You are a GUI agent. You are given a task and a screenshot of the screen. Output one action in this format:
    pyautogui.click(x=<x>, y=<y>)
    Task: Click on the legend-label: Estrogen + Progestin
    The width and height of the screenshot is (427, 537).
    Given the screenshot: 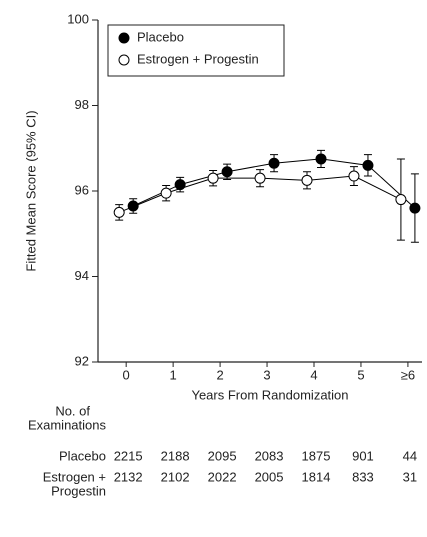 What is the action you would take?
    pyautogui.click(x=198, y=58)
    